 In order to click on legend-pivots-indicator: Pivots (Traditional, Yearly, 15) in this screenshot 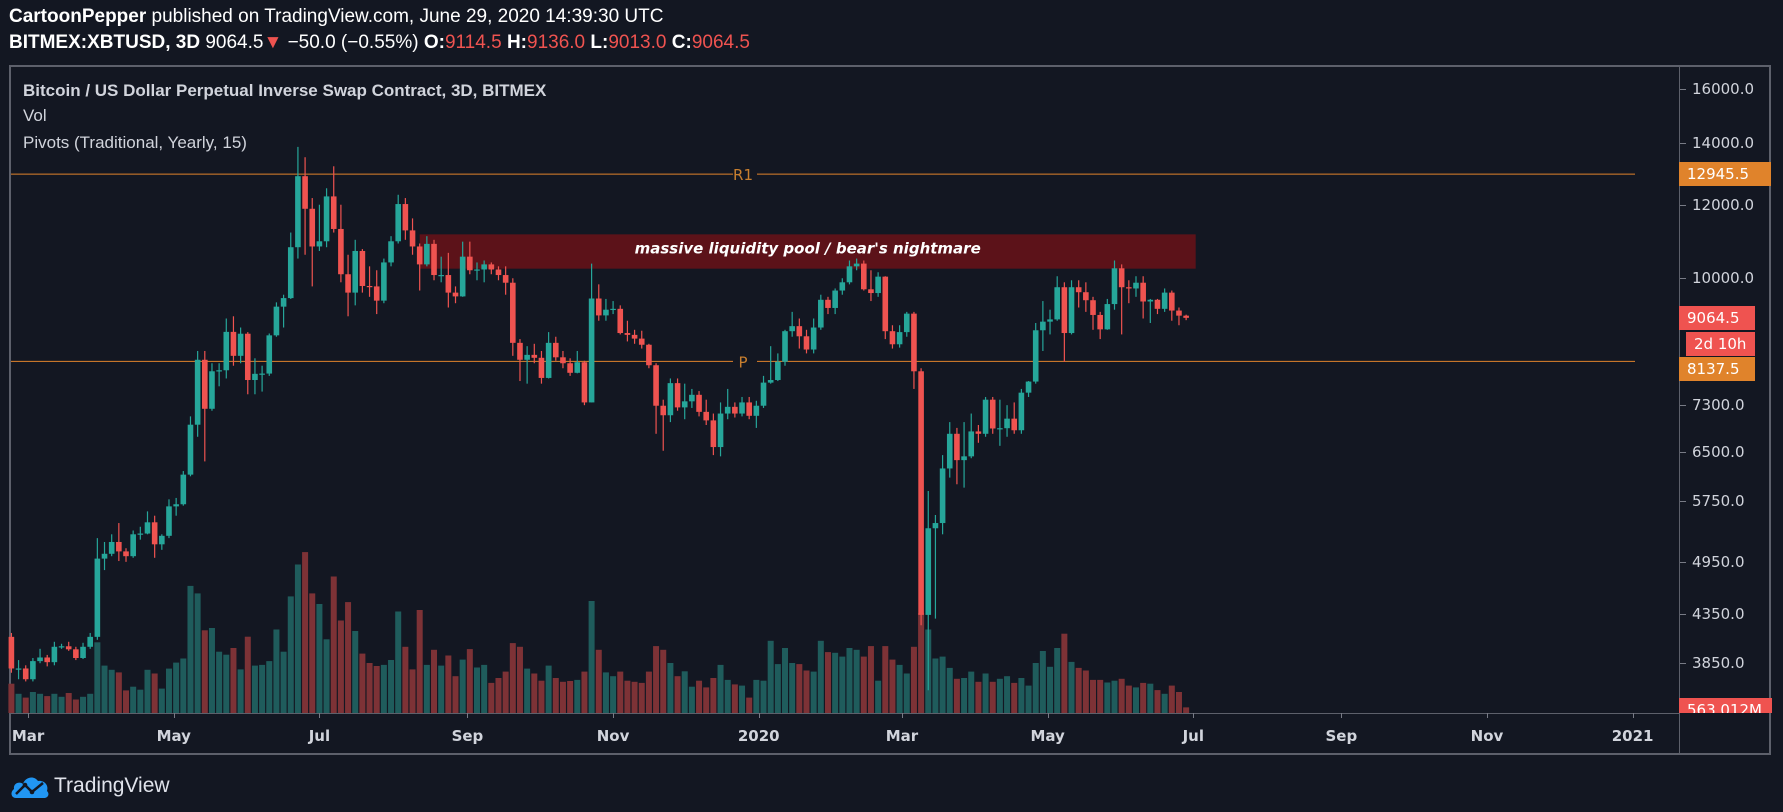, I will do `click(135, 142)`.